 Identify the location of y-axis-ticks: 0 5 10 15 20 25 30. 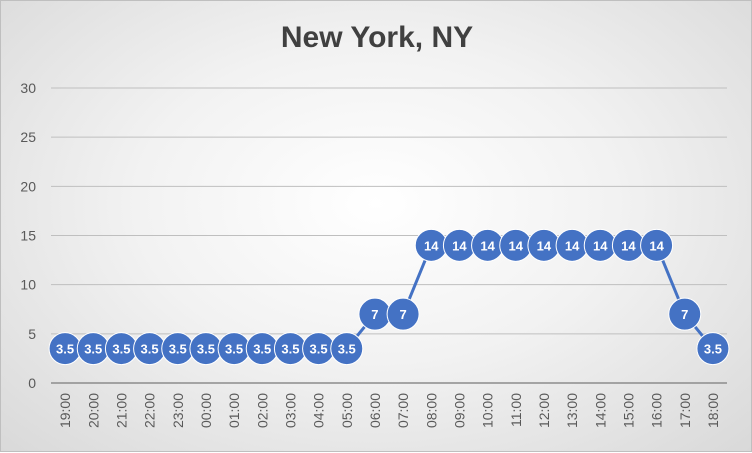
(28, 235).